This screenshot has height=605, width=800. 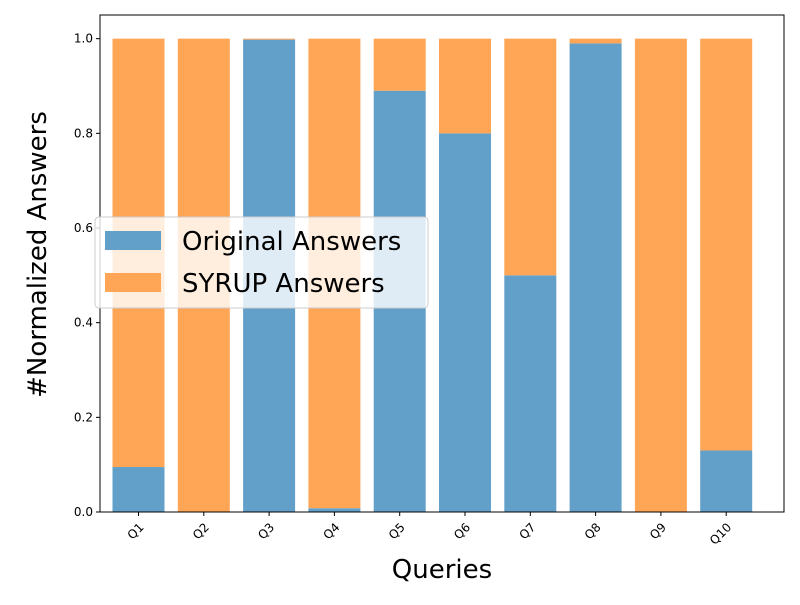 I want to click on bar-syrup-q10, so click(x=726, y=244).